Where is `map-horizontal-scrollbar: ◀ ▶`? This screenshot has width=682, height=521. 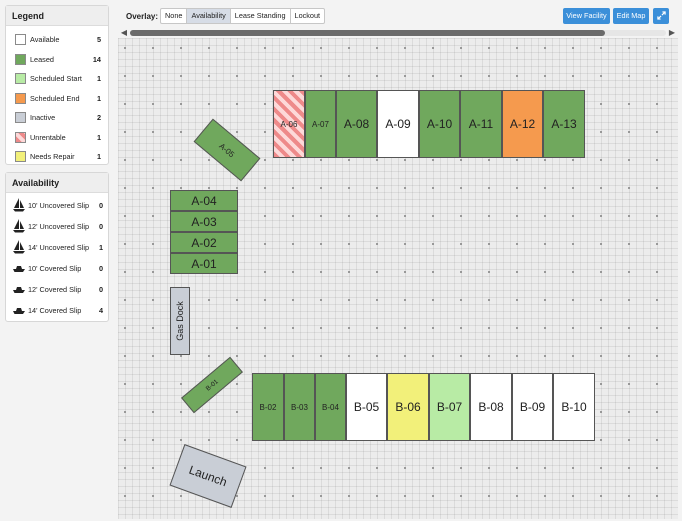
map-horizontal-scrollbar: ◀ ▶ is located at coordinates (398, 33).